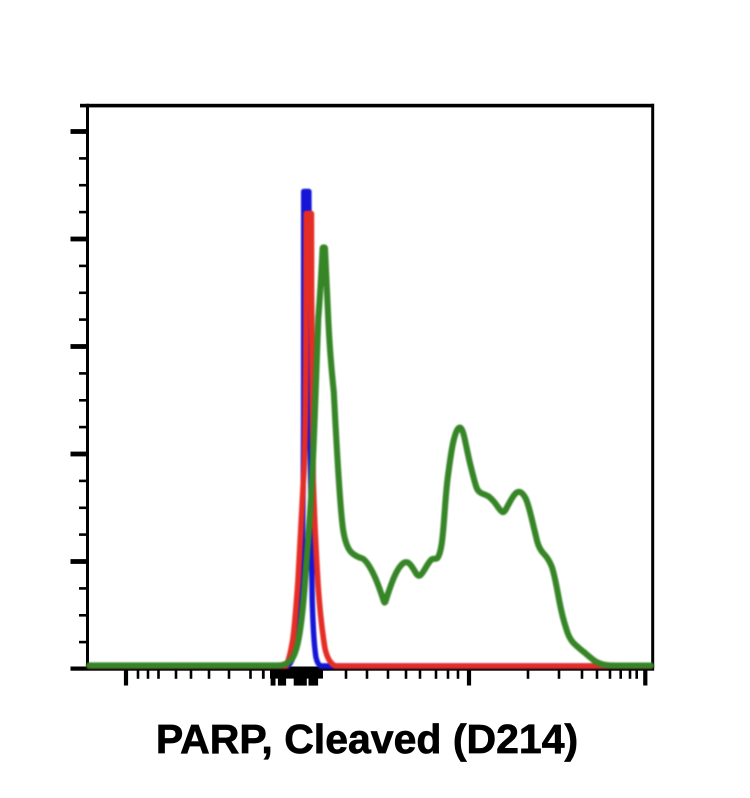  What do you see at coordinates (367, 739) in the screenshot?
I see `svg-text: PARP, Cleaved (D214)` at bounding box center [367, 739].